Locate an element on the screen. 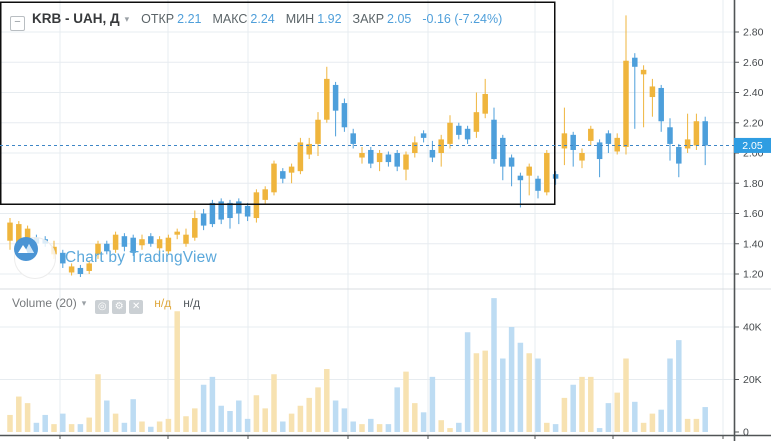 The height and width of the screenshot is (441, 771). high-label: МАКС is located at coordinates (230, 19).